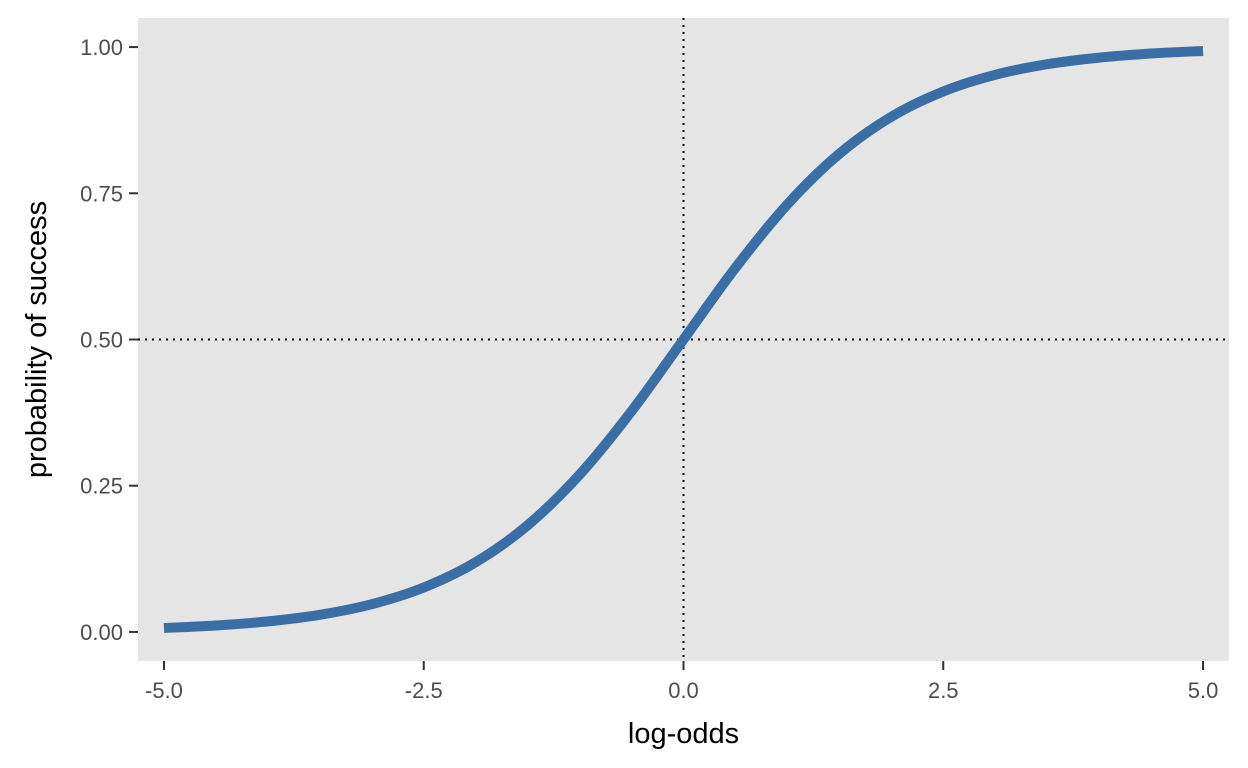 Image resolution: width=1248 pixels, height=768 pixels. I want to click on x-axis: -5.0 -2.5 0.0 2.5 5.0, so click(681, 682).